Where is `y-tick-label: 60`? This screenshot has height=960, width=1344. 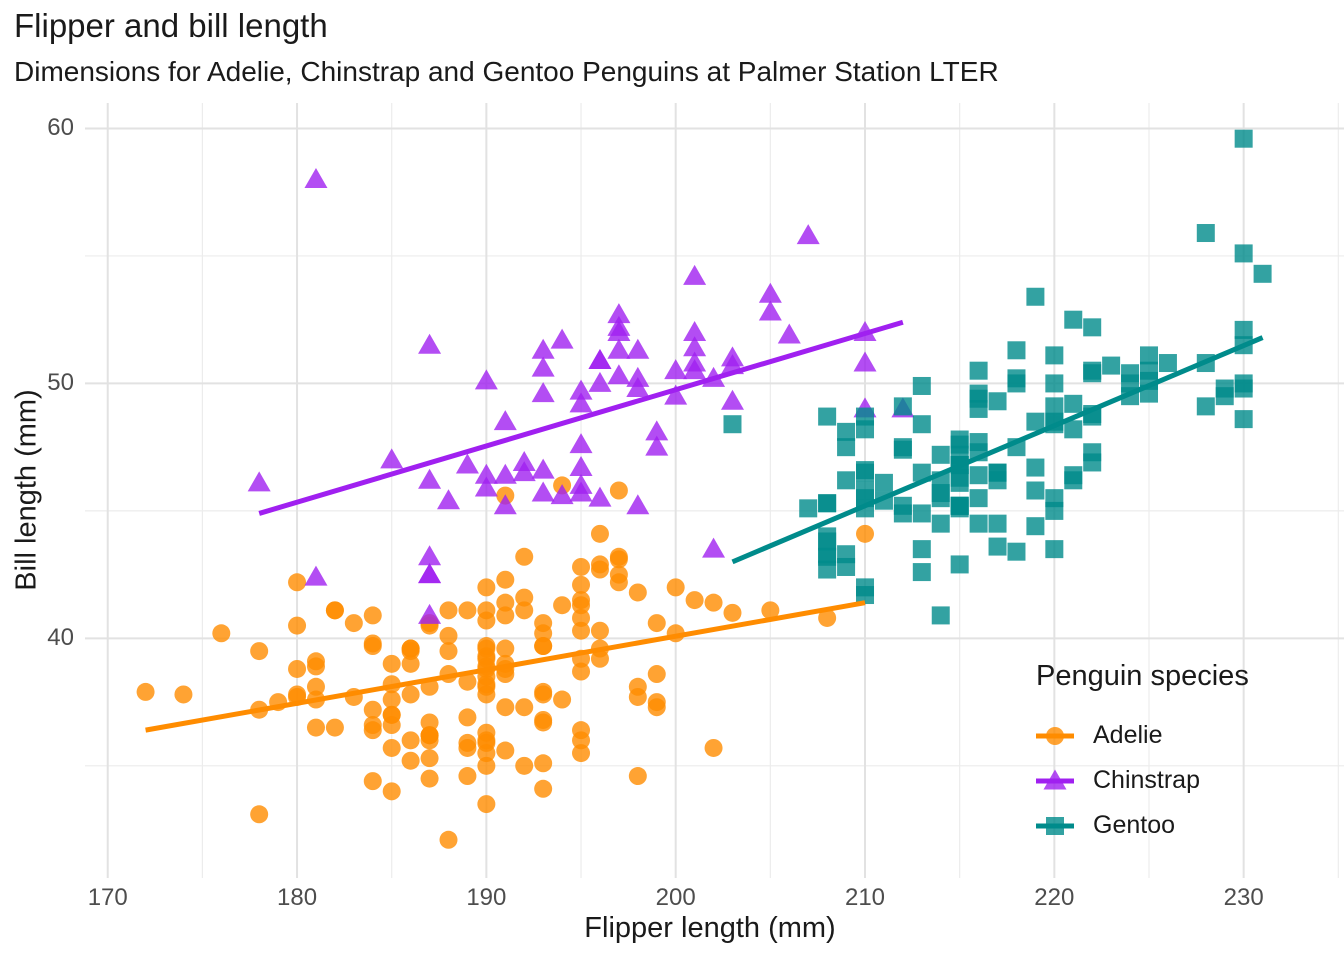 y-tick-label: 60 is located at coordinates (60, 128).